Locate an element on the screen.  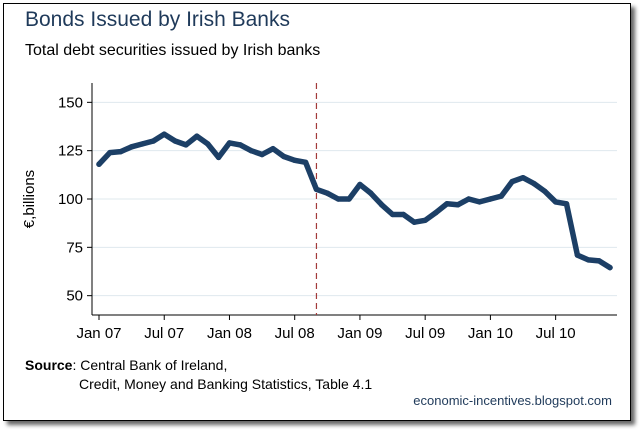
source-label: Source is located at coordinates (49, 365).